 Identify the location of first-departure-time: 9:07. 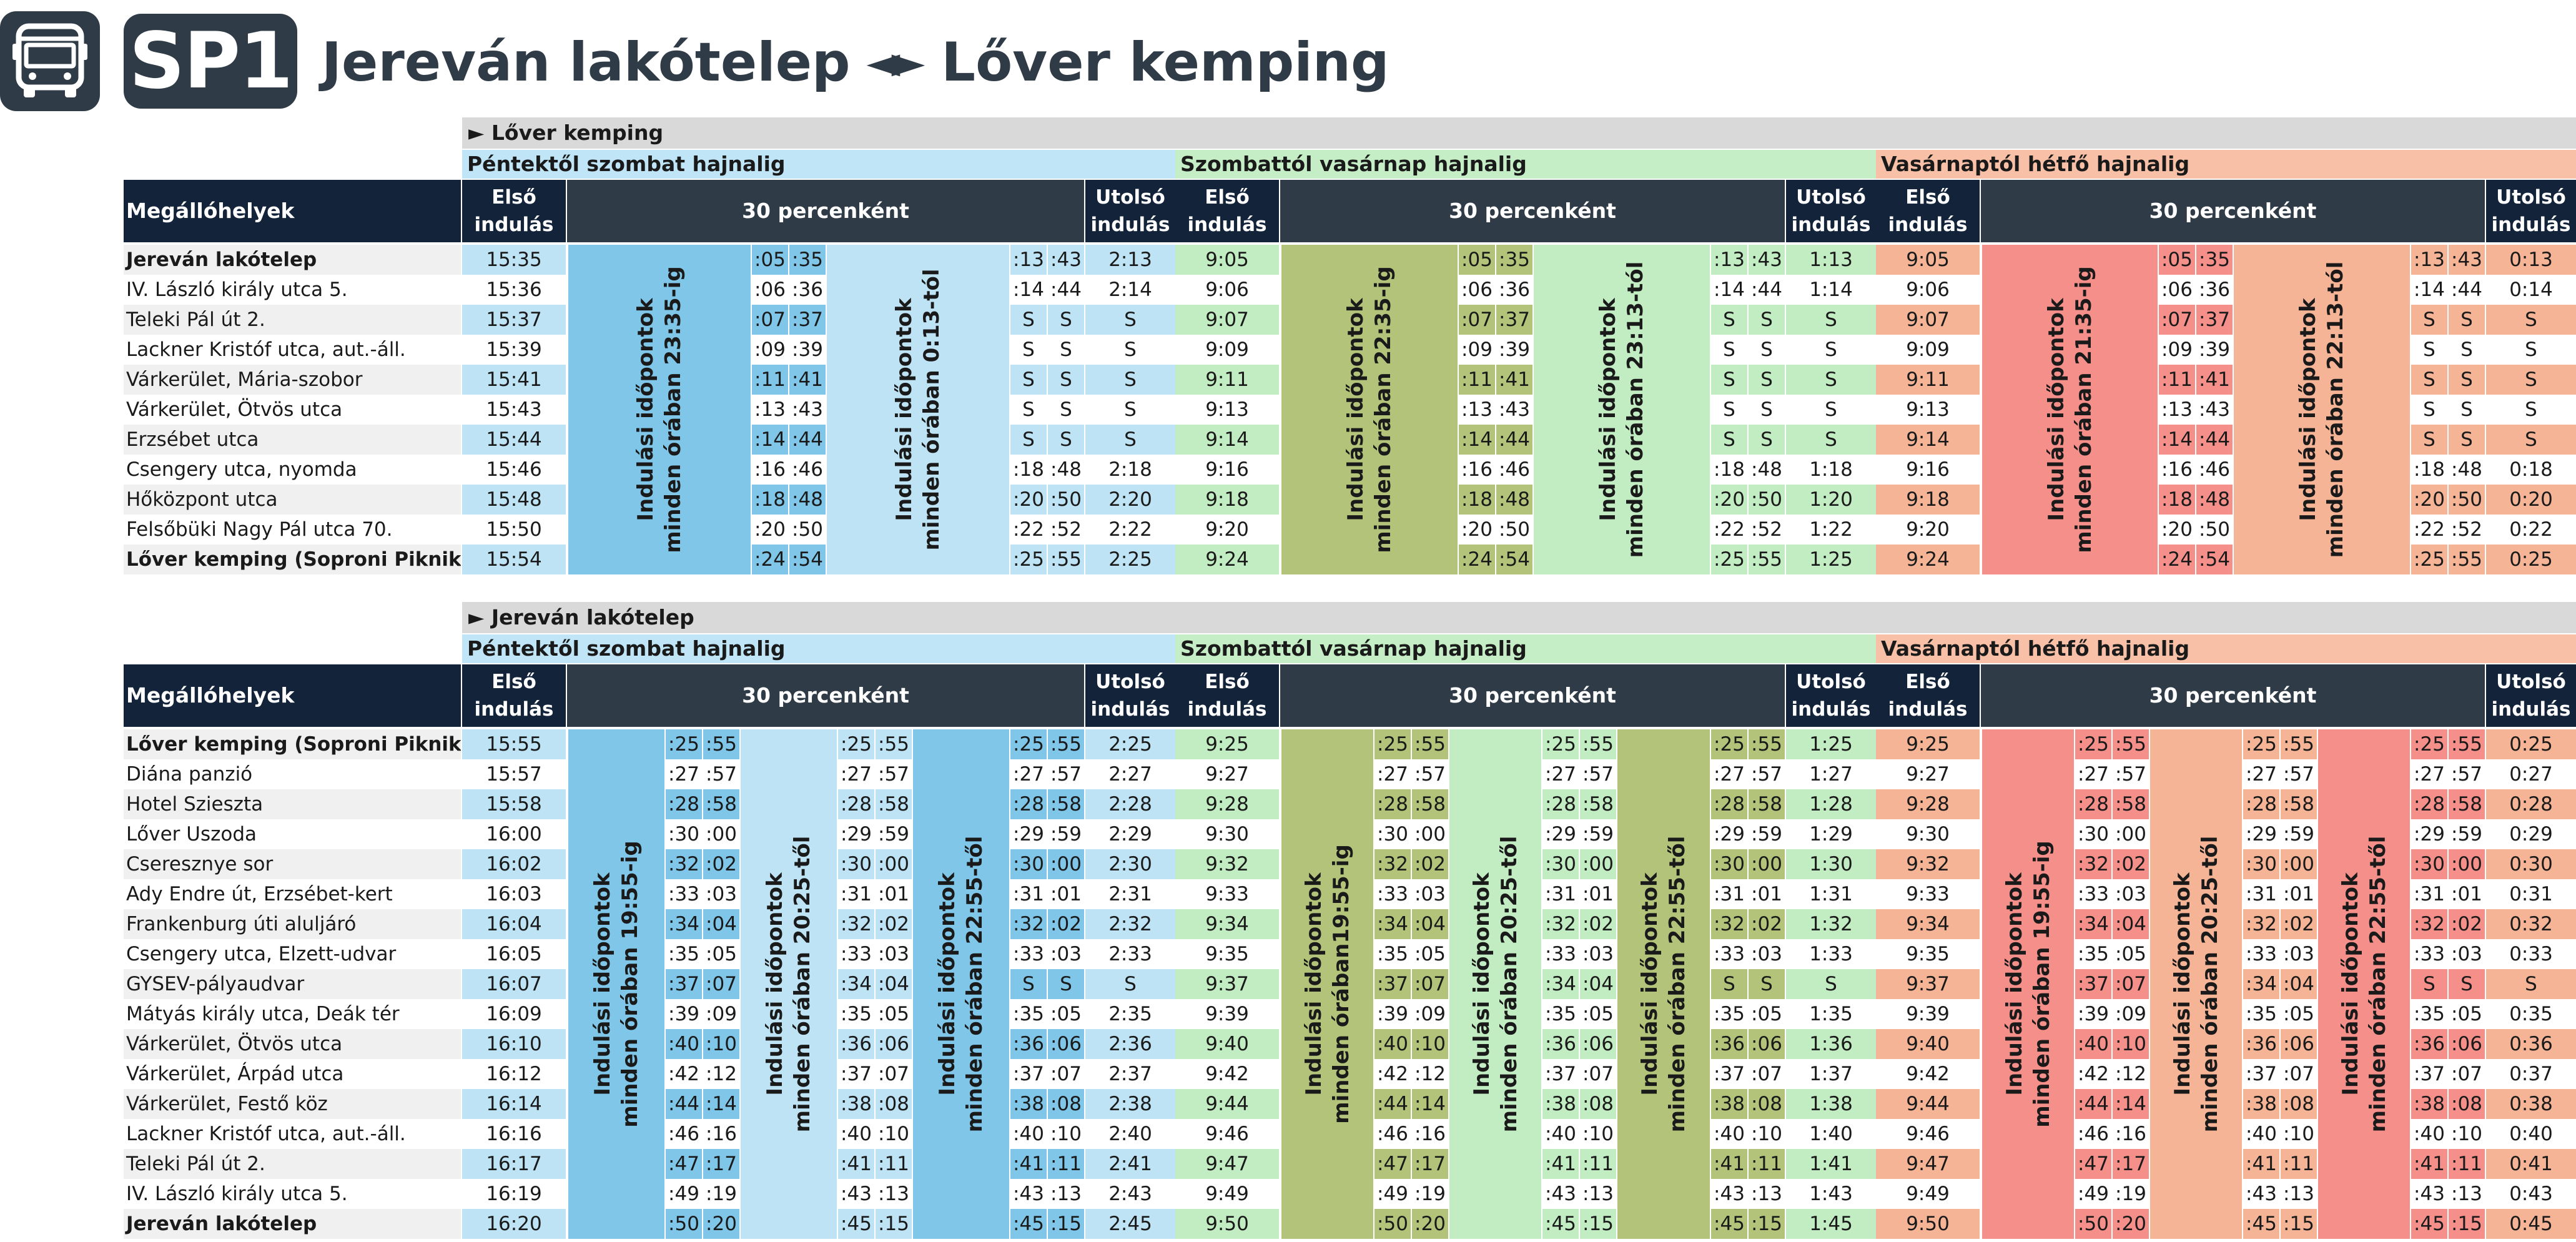
(1228, 320).